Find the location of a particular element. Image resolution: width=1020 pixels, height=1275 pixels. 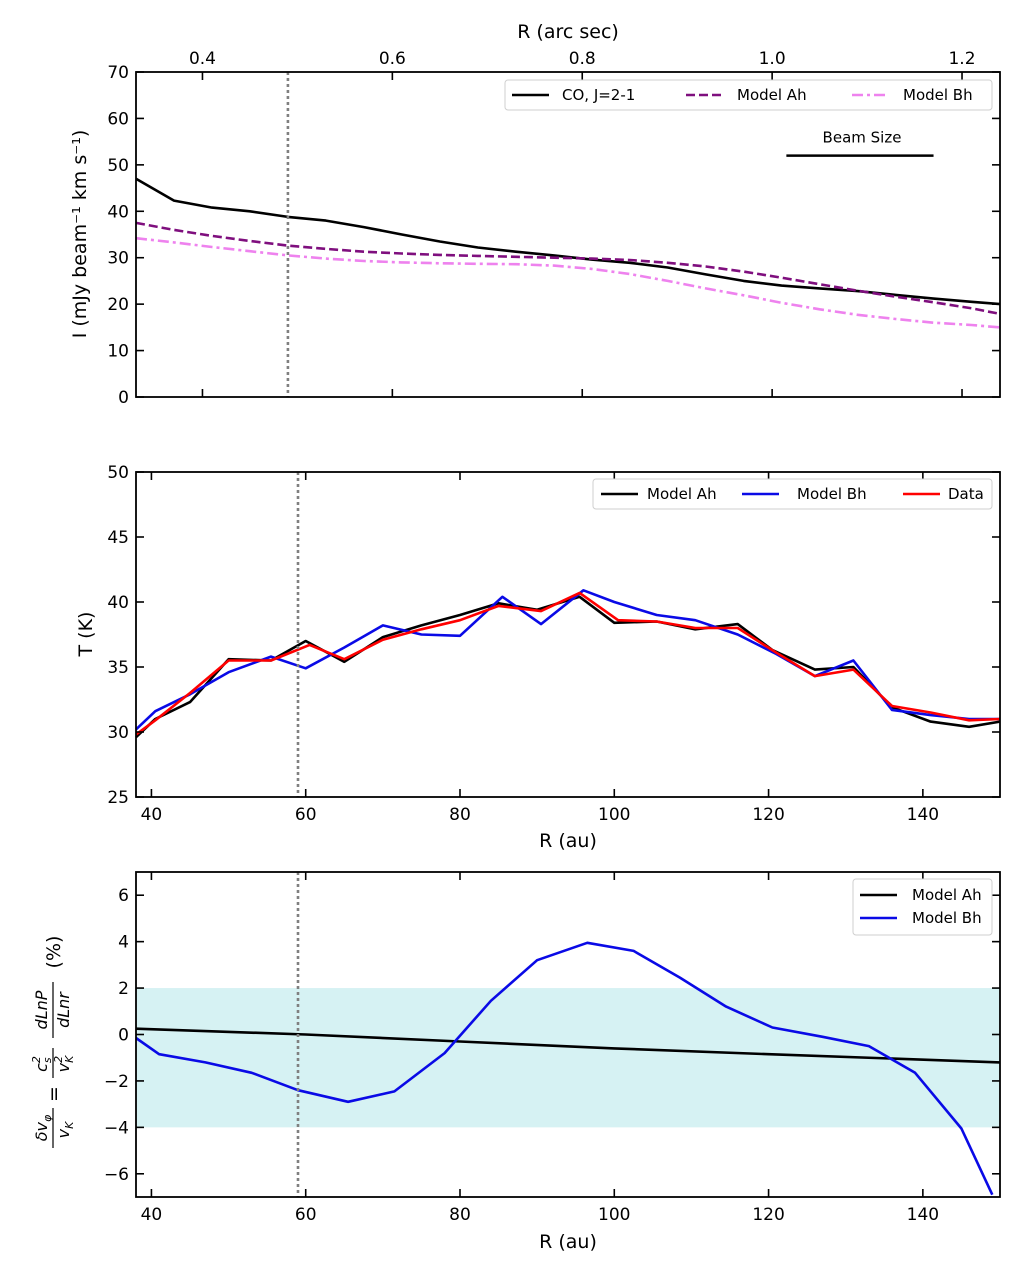

ylabel-equals: = is located at coordinates (54, 1094).